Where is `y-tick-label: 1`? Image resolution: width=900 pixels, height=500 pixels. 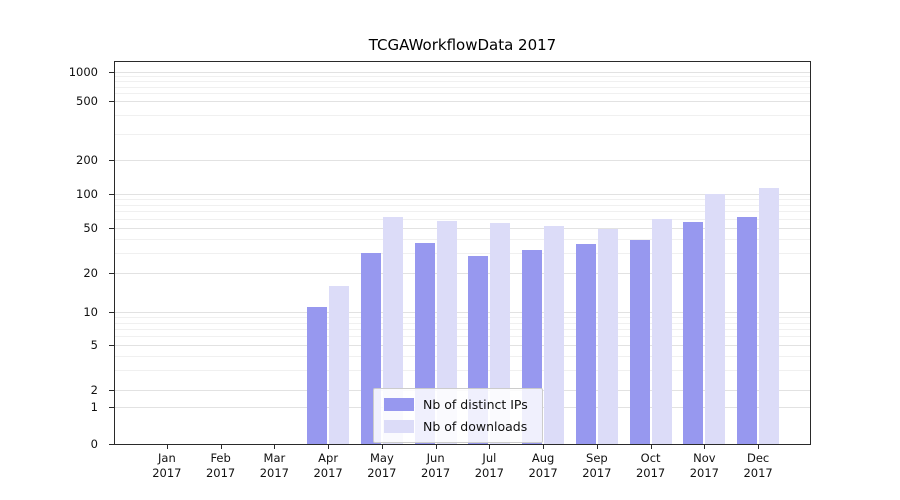 y-tick-label: 1 is located at coordinates (94, 407).